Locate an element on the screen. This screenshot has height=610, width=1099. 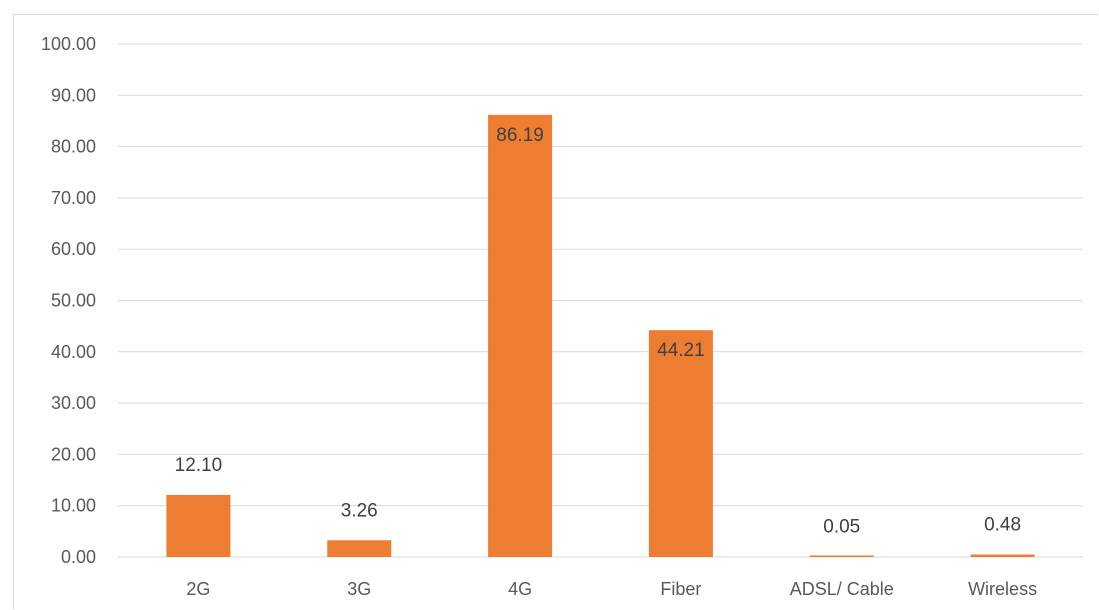
data-label: 0.05 is located at coordinates (841, 527).